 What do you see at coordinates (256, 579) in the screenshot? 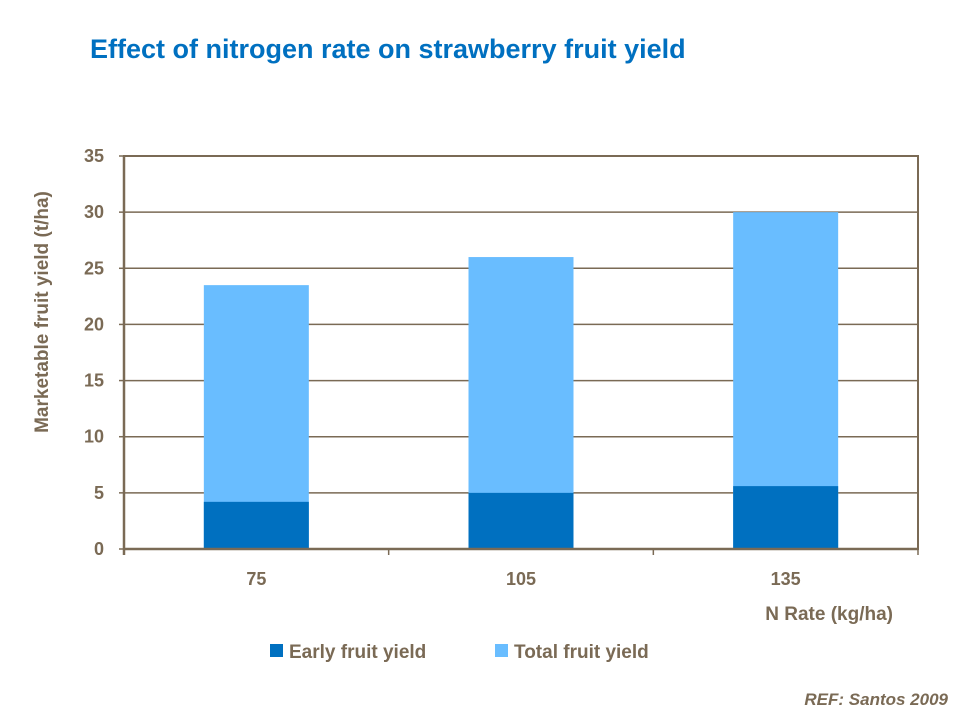
I see `x-tick-label: 75` at bounding box center [256, 579].